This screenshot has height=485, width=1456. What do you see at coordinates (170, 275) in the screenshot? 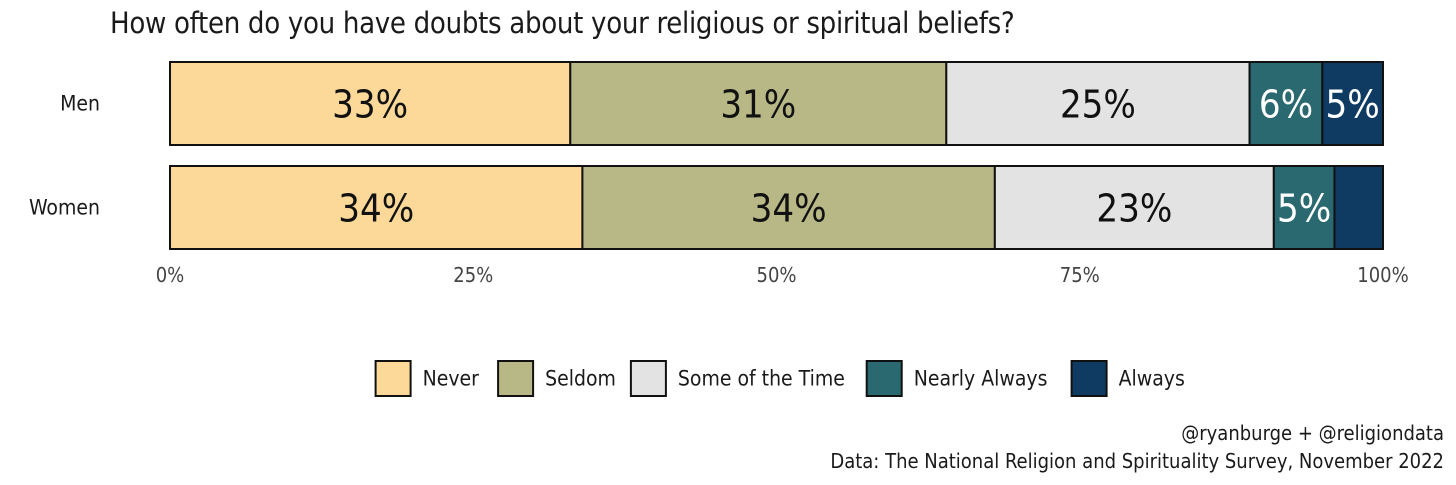
I see `x-tick-label: 0%` at bounding box center [170, 275].